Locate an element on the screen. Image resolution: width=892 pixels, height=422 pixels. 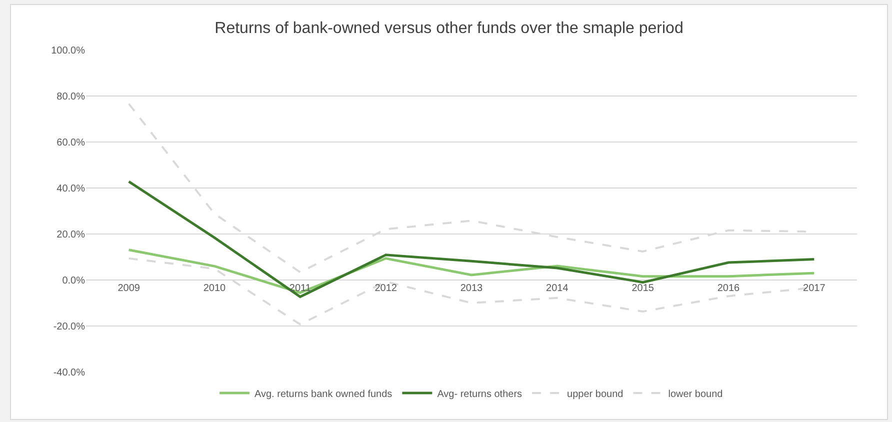
legend-label: upper bound is located at coordinates (595, 394).